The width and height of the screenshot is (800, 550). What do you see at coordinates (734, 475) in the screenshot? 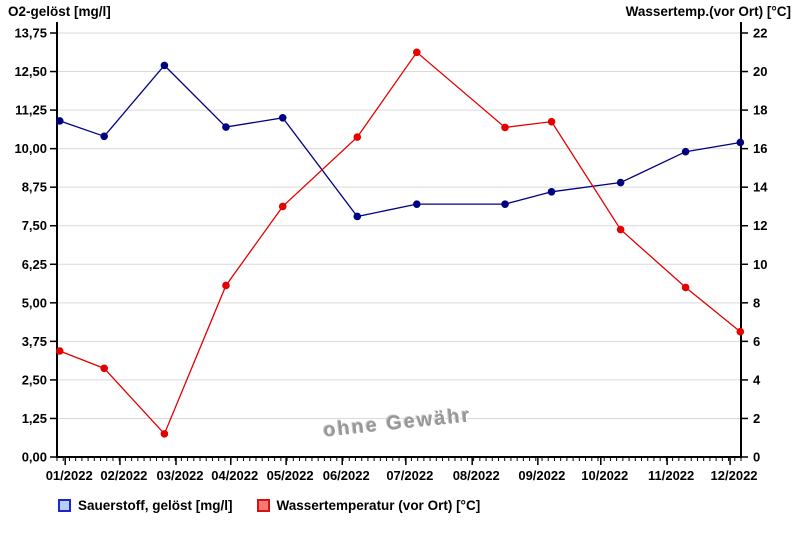
I see `svg-text: 12/2022` at bounding box center [734, 475].